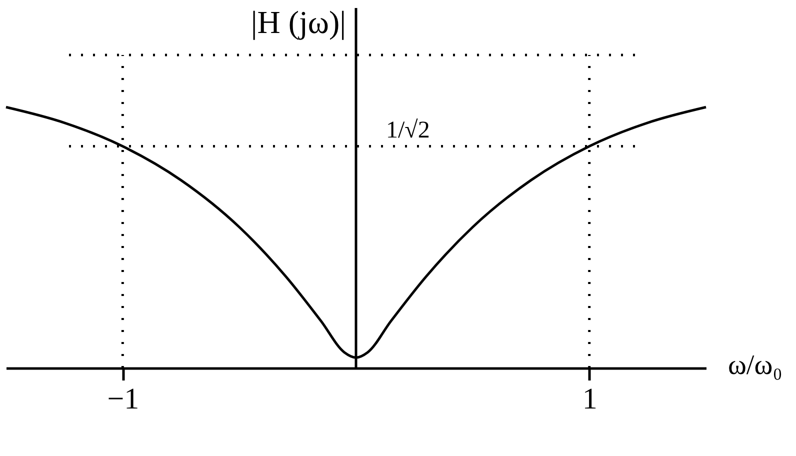  I want to click on x-axis-title: ω/ω₀, so click(755, 365).